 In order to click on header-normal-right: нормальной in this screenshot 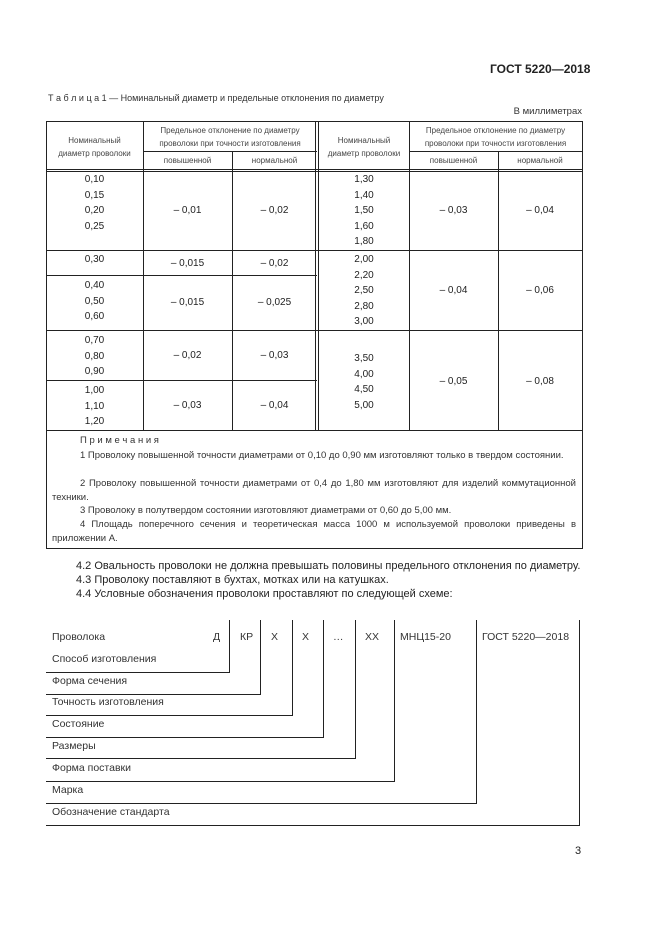, I will do `click(540, 160)`.